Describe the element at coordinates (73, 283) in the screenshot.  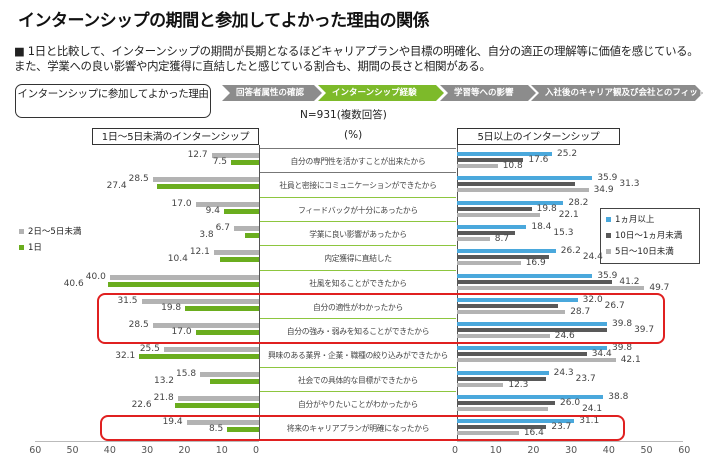
I see `data-label: 40.6` at that location.